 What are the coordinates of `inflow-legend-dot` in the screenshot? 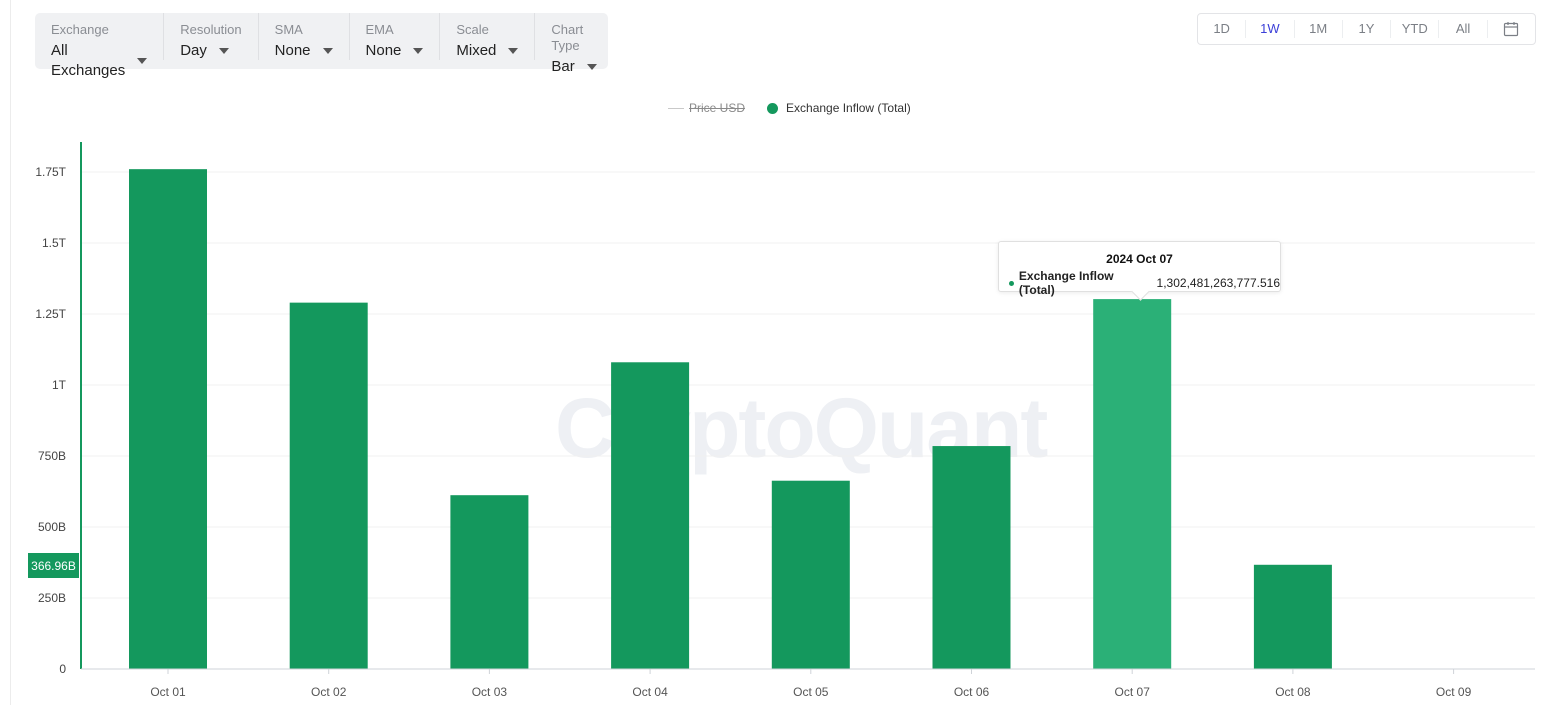 It's located at (773, 108).